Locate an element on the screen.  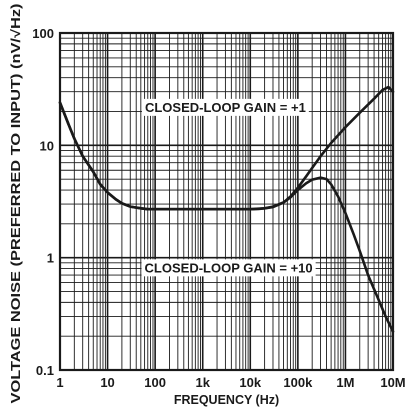
y-tick-label: 100 is located at coordinates (43, 33).